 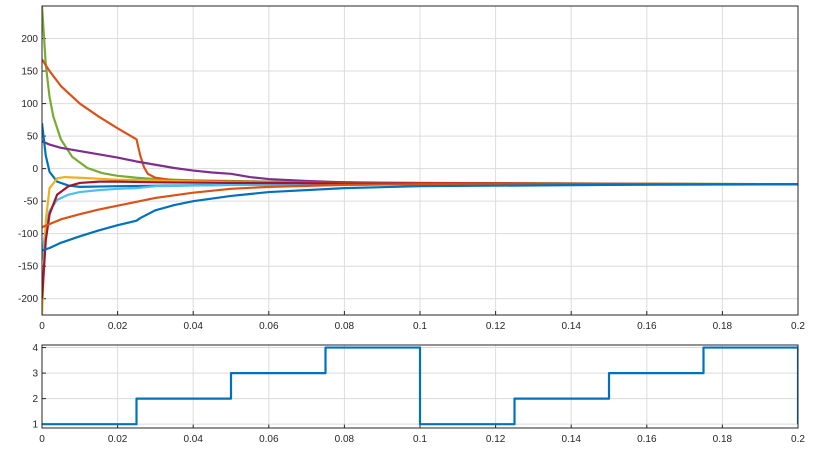 I want to click on top-y-tick-label: 150, so click(x=29, y=72).